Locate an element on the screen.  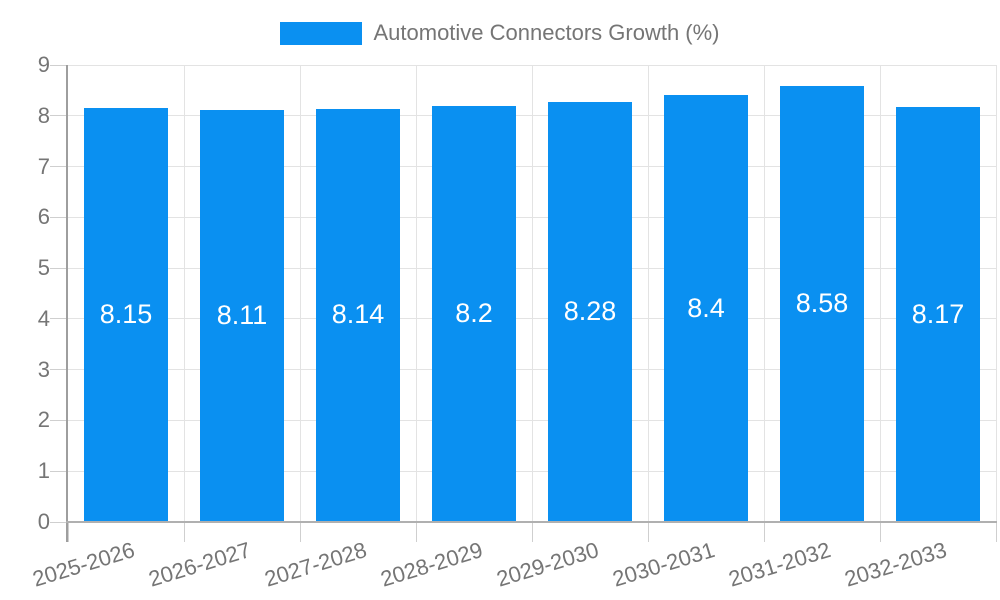
x-axis-label: 2032-2033 is located at coordinates (895, 564).